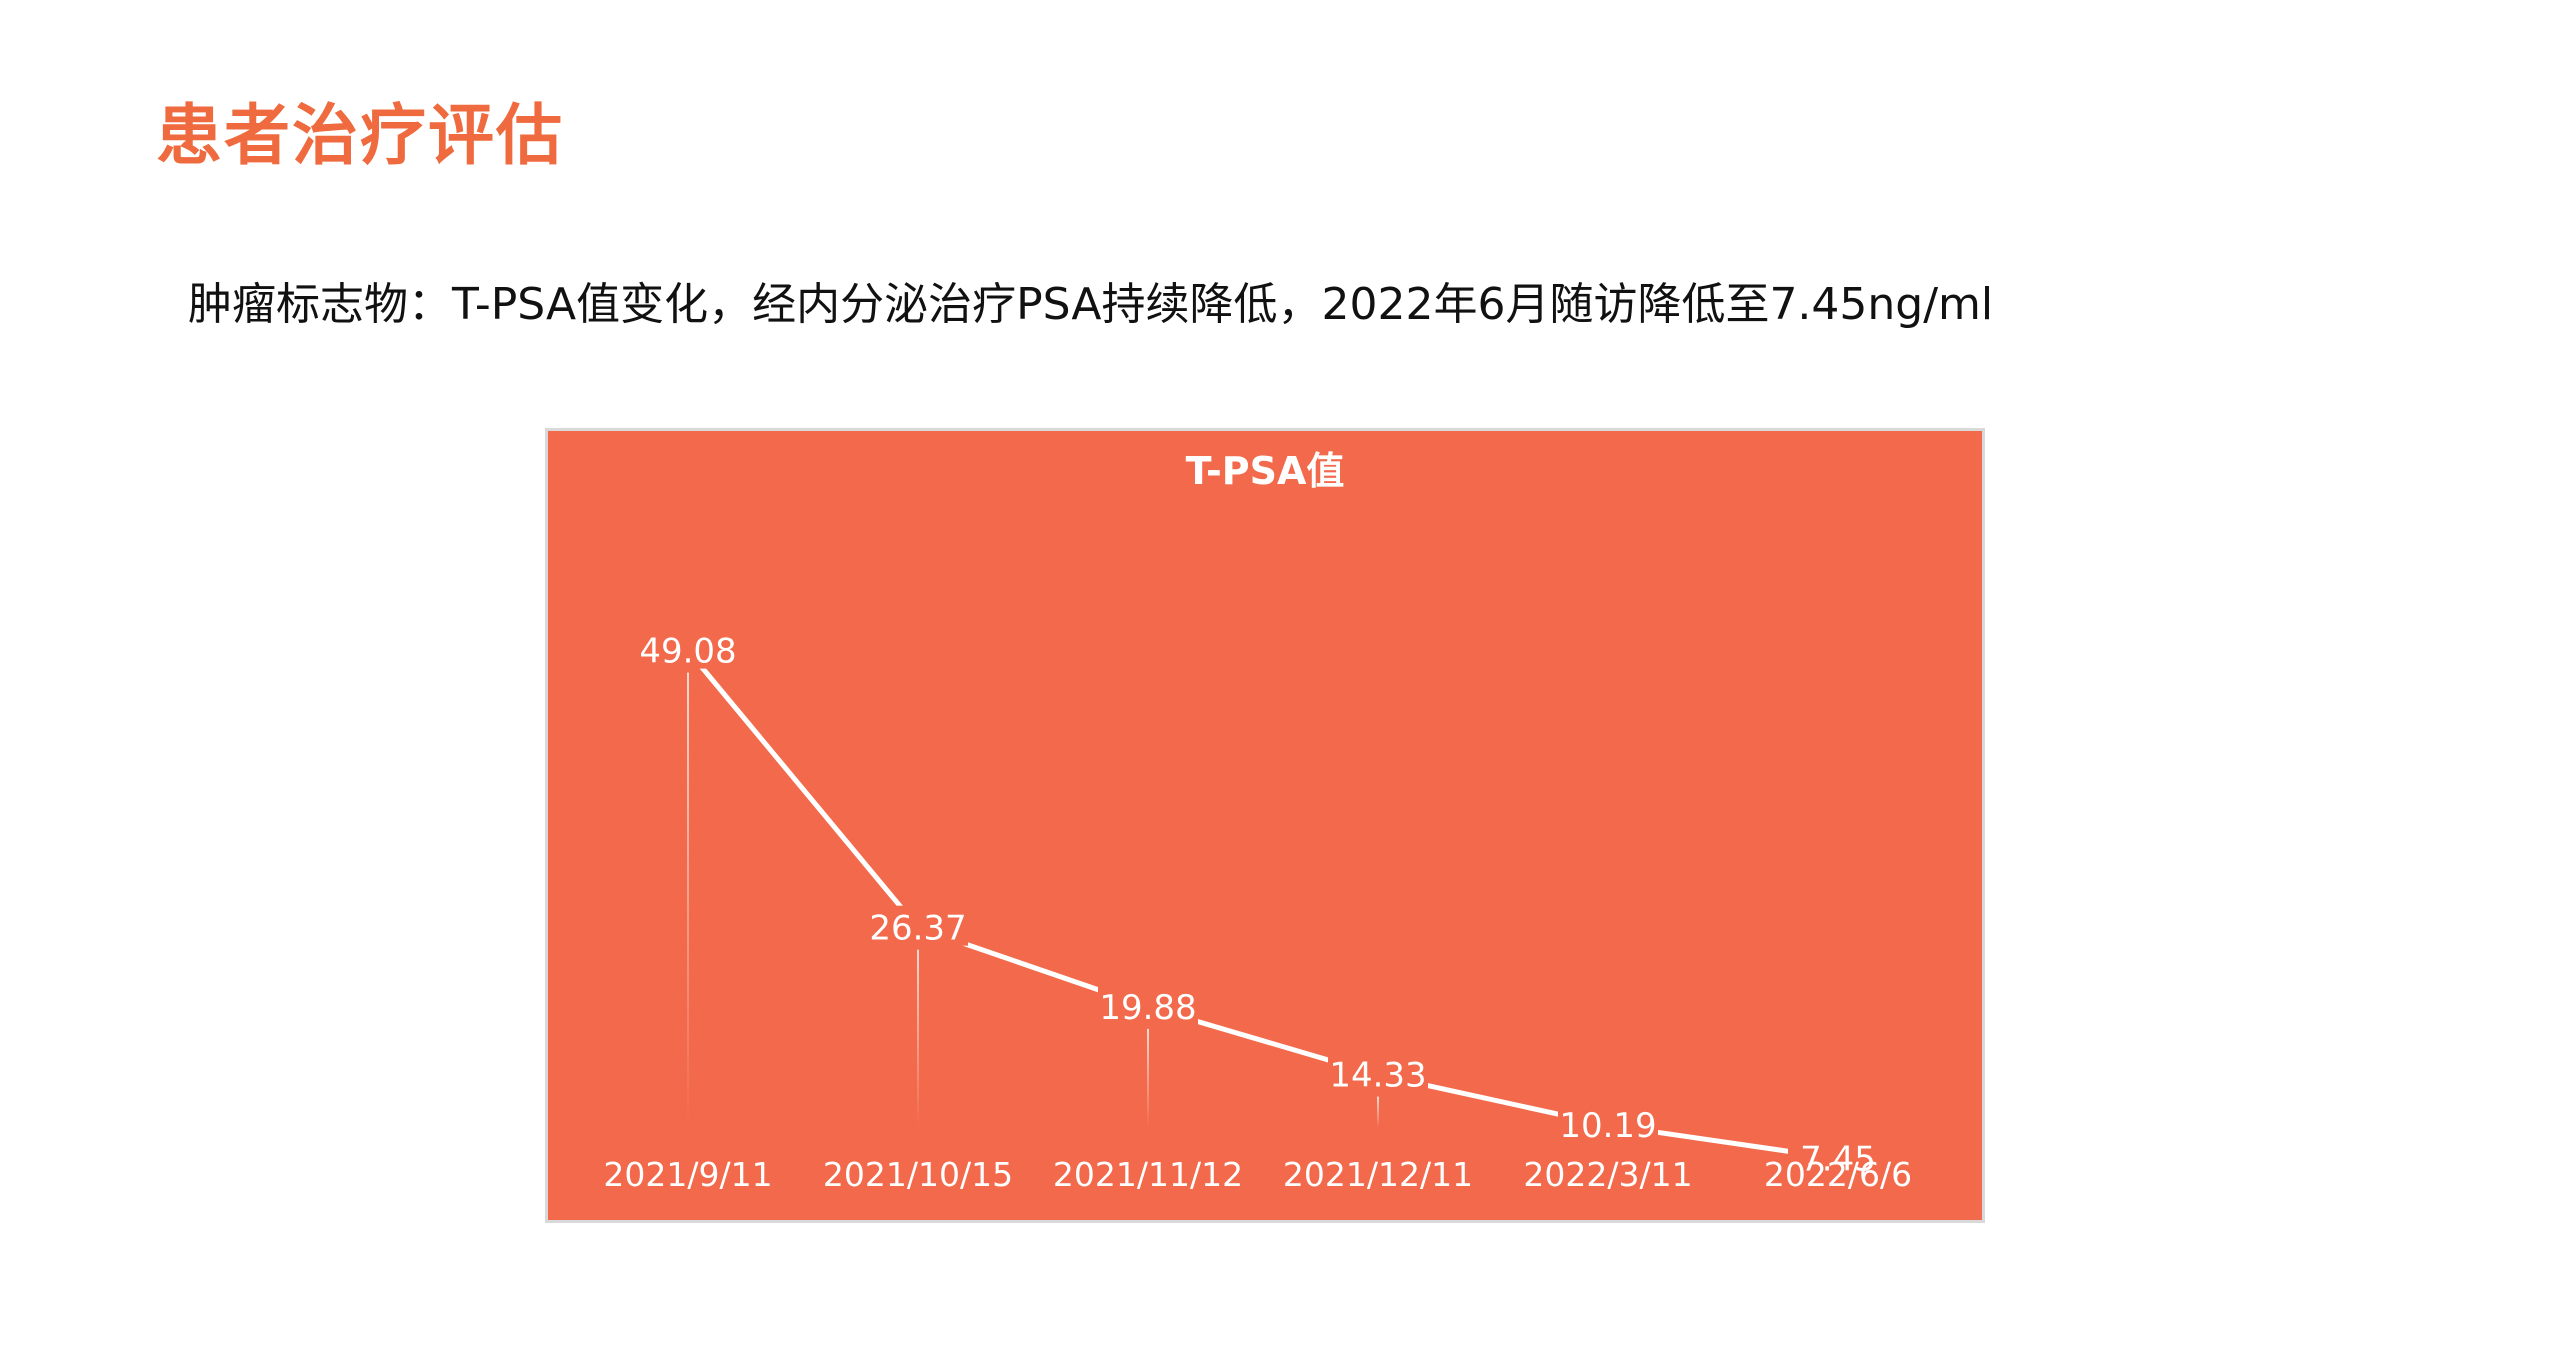 The width and height of the screenshot is (2560, 1347). What do you see at coordinates (360, 135) in the screenshot?
I see `page-title: 患者治疗评估` at bounding box center [360, 135].